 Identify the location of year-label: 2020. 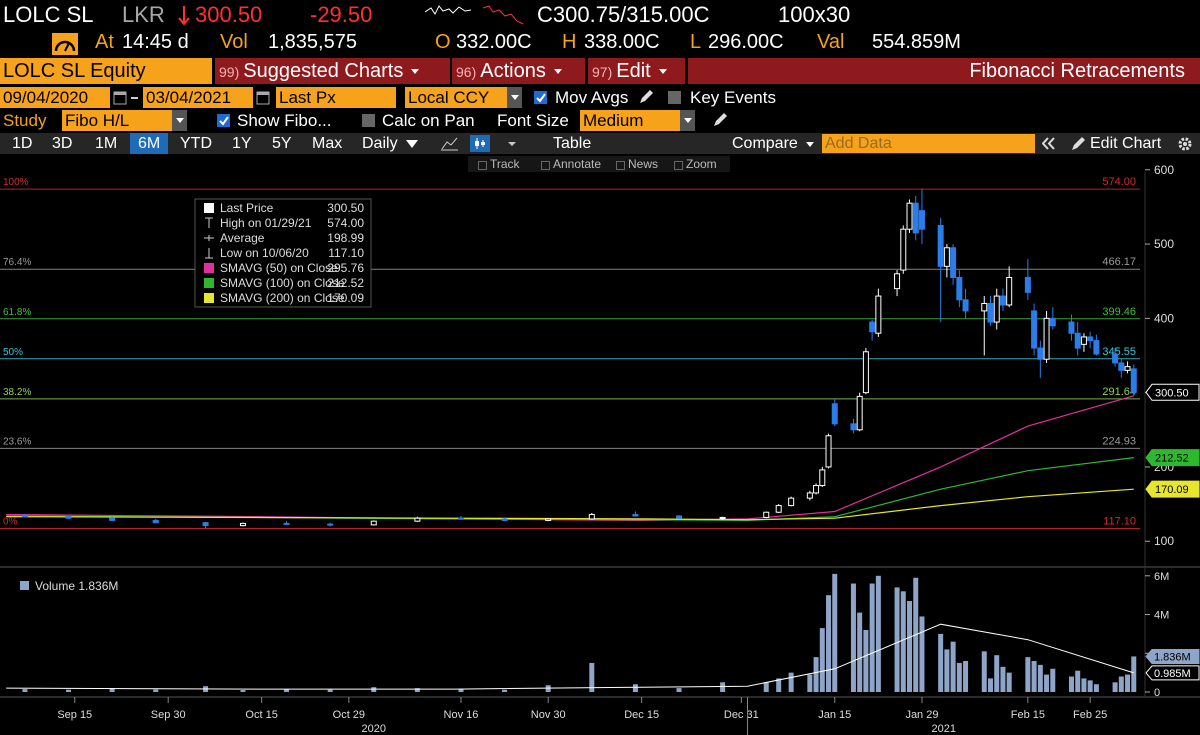
(374, 729).